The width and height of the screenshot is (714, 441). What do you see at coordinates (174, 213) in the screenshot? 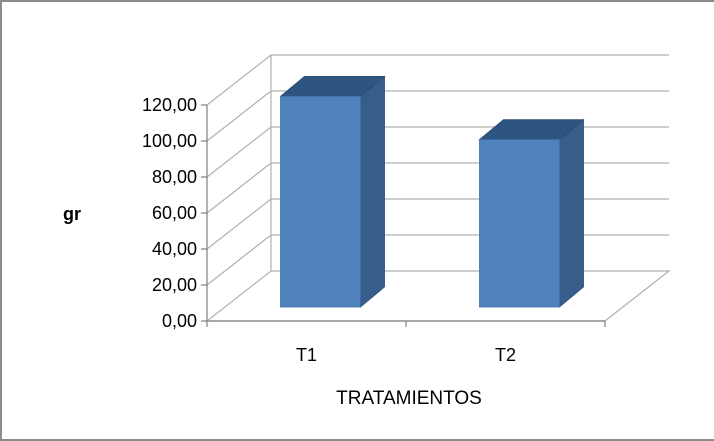
I see `y-tick-label: 60,00` at bounding box center [174, 213].